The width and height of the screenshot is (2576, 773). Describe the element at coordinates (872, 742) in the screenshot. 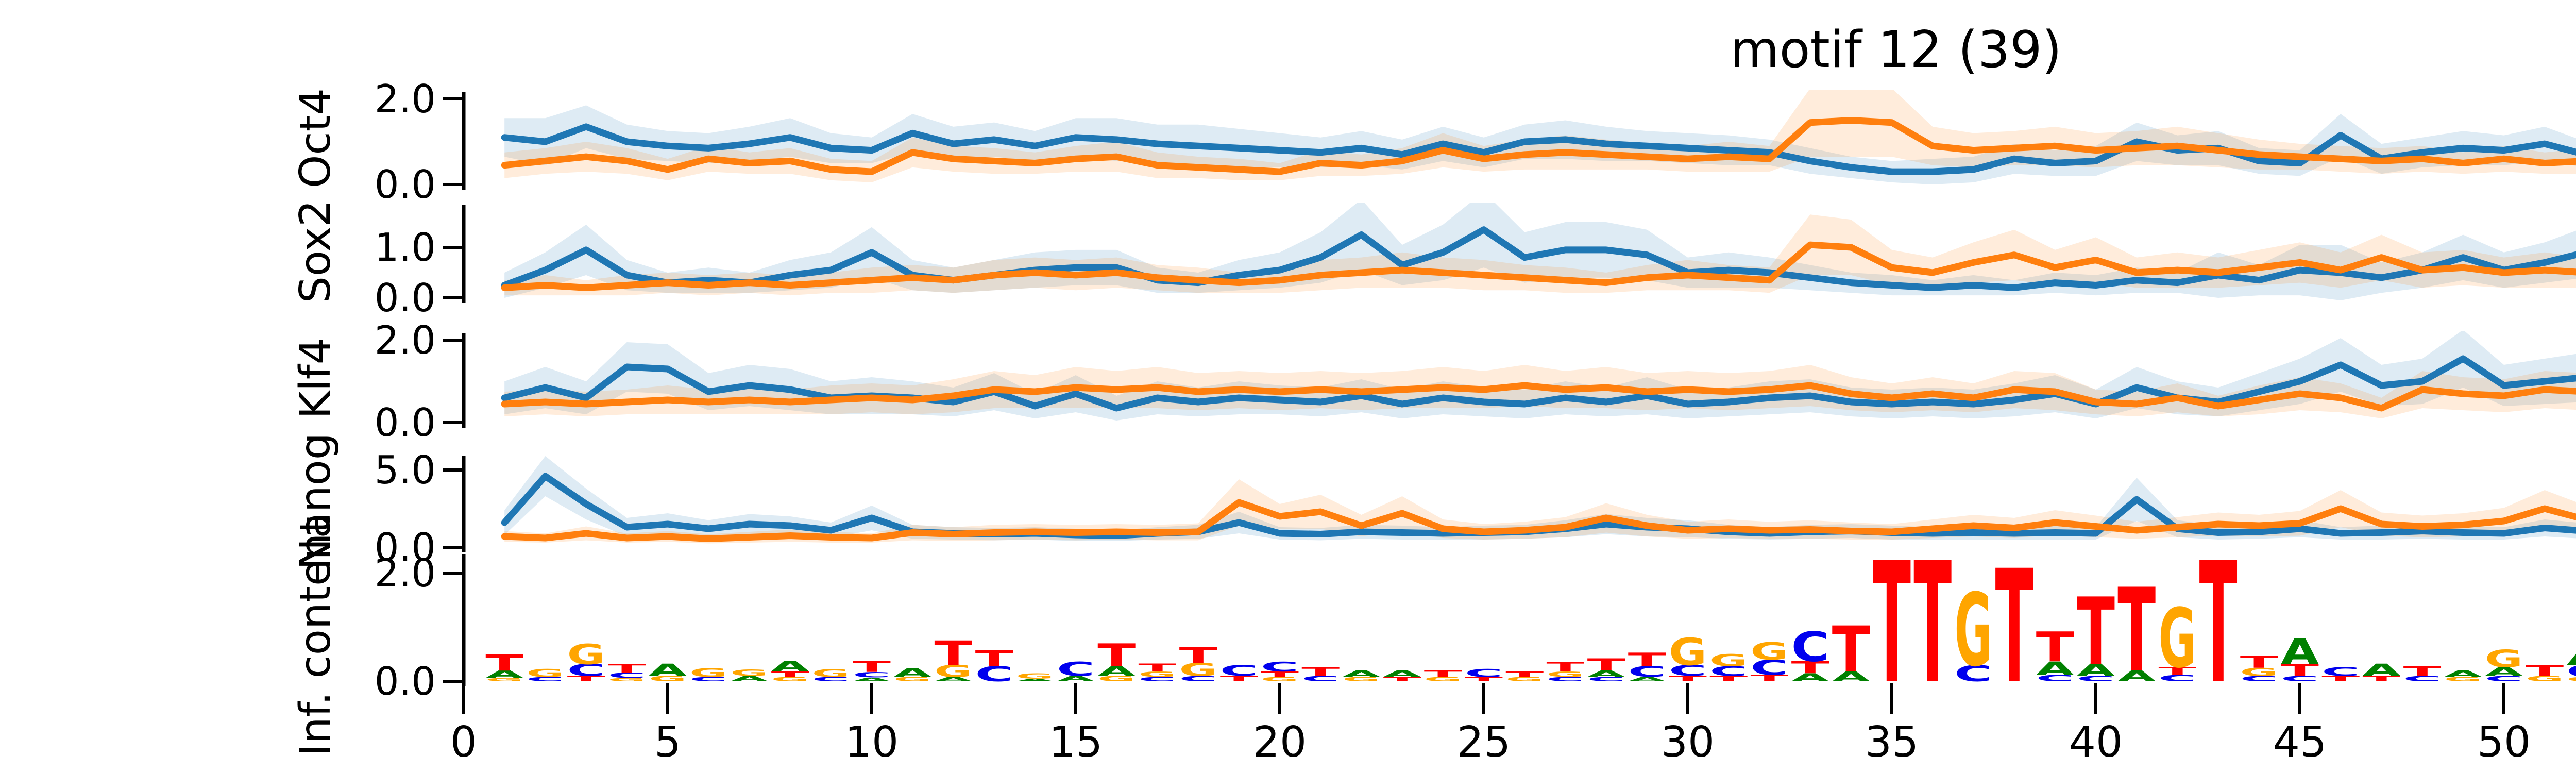

I see `svg-text: 10` at that location.